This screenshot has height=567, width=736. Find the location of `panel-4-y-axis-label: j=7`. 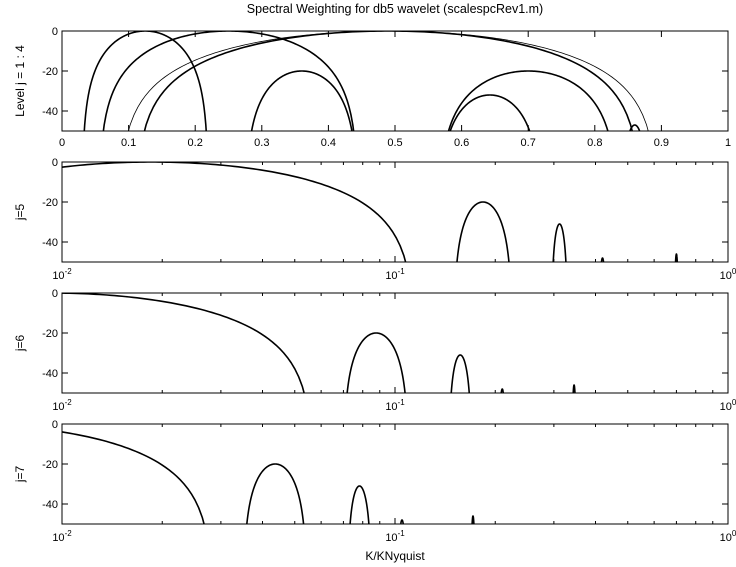

panel-4-y-axis-label: j=7 is located at coordinates (20, 475).